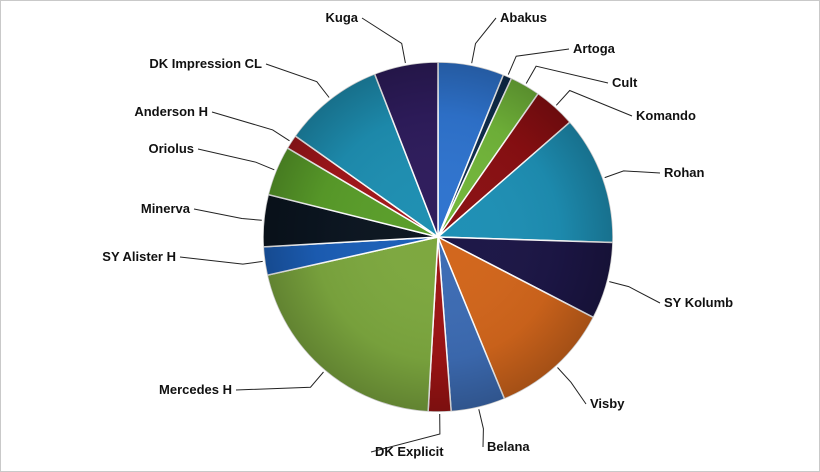 The image size is (820, 472). Describe the element at coordinates (698, 302) in the screenshot. I see `slice-label-sy-kolumb: SY Kolumb` at that location.